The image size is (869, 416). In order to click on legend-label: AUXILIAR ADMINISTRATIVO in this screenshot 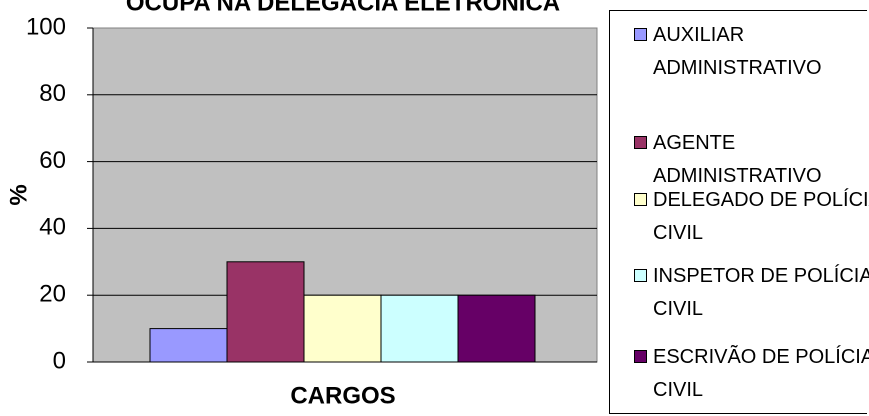, I will do `click(737, 51)`.